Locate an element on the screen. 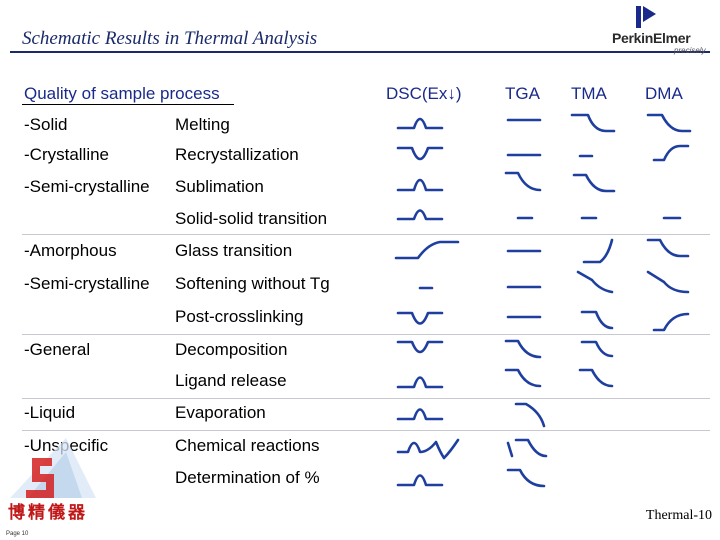  tma-curve-softening is located at coordinates (595, 282).